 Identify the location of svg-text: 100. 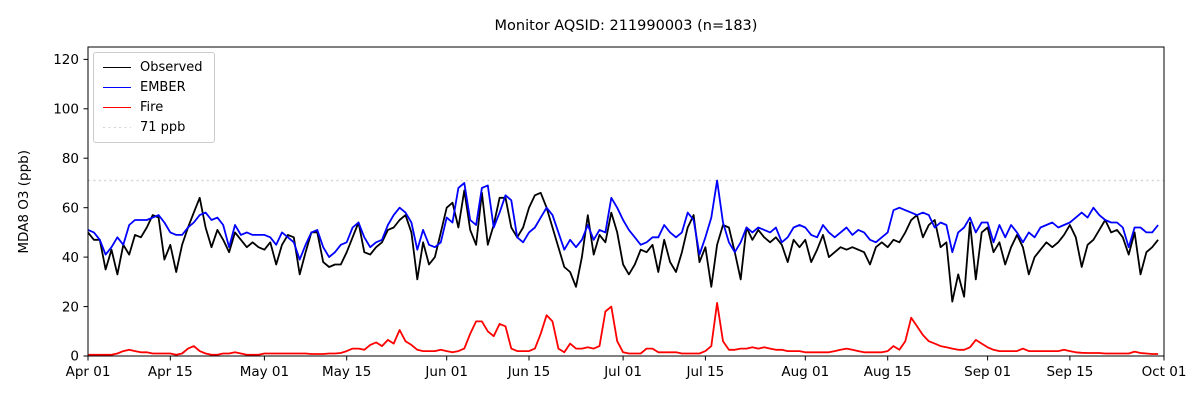
(66, 110).